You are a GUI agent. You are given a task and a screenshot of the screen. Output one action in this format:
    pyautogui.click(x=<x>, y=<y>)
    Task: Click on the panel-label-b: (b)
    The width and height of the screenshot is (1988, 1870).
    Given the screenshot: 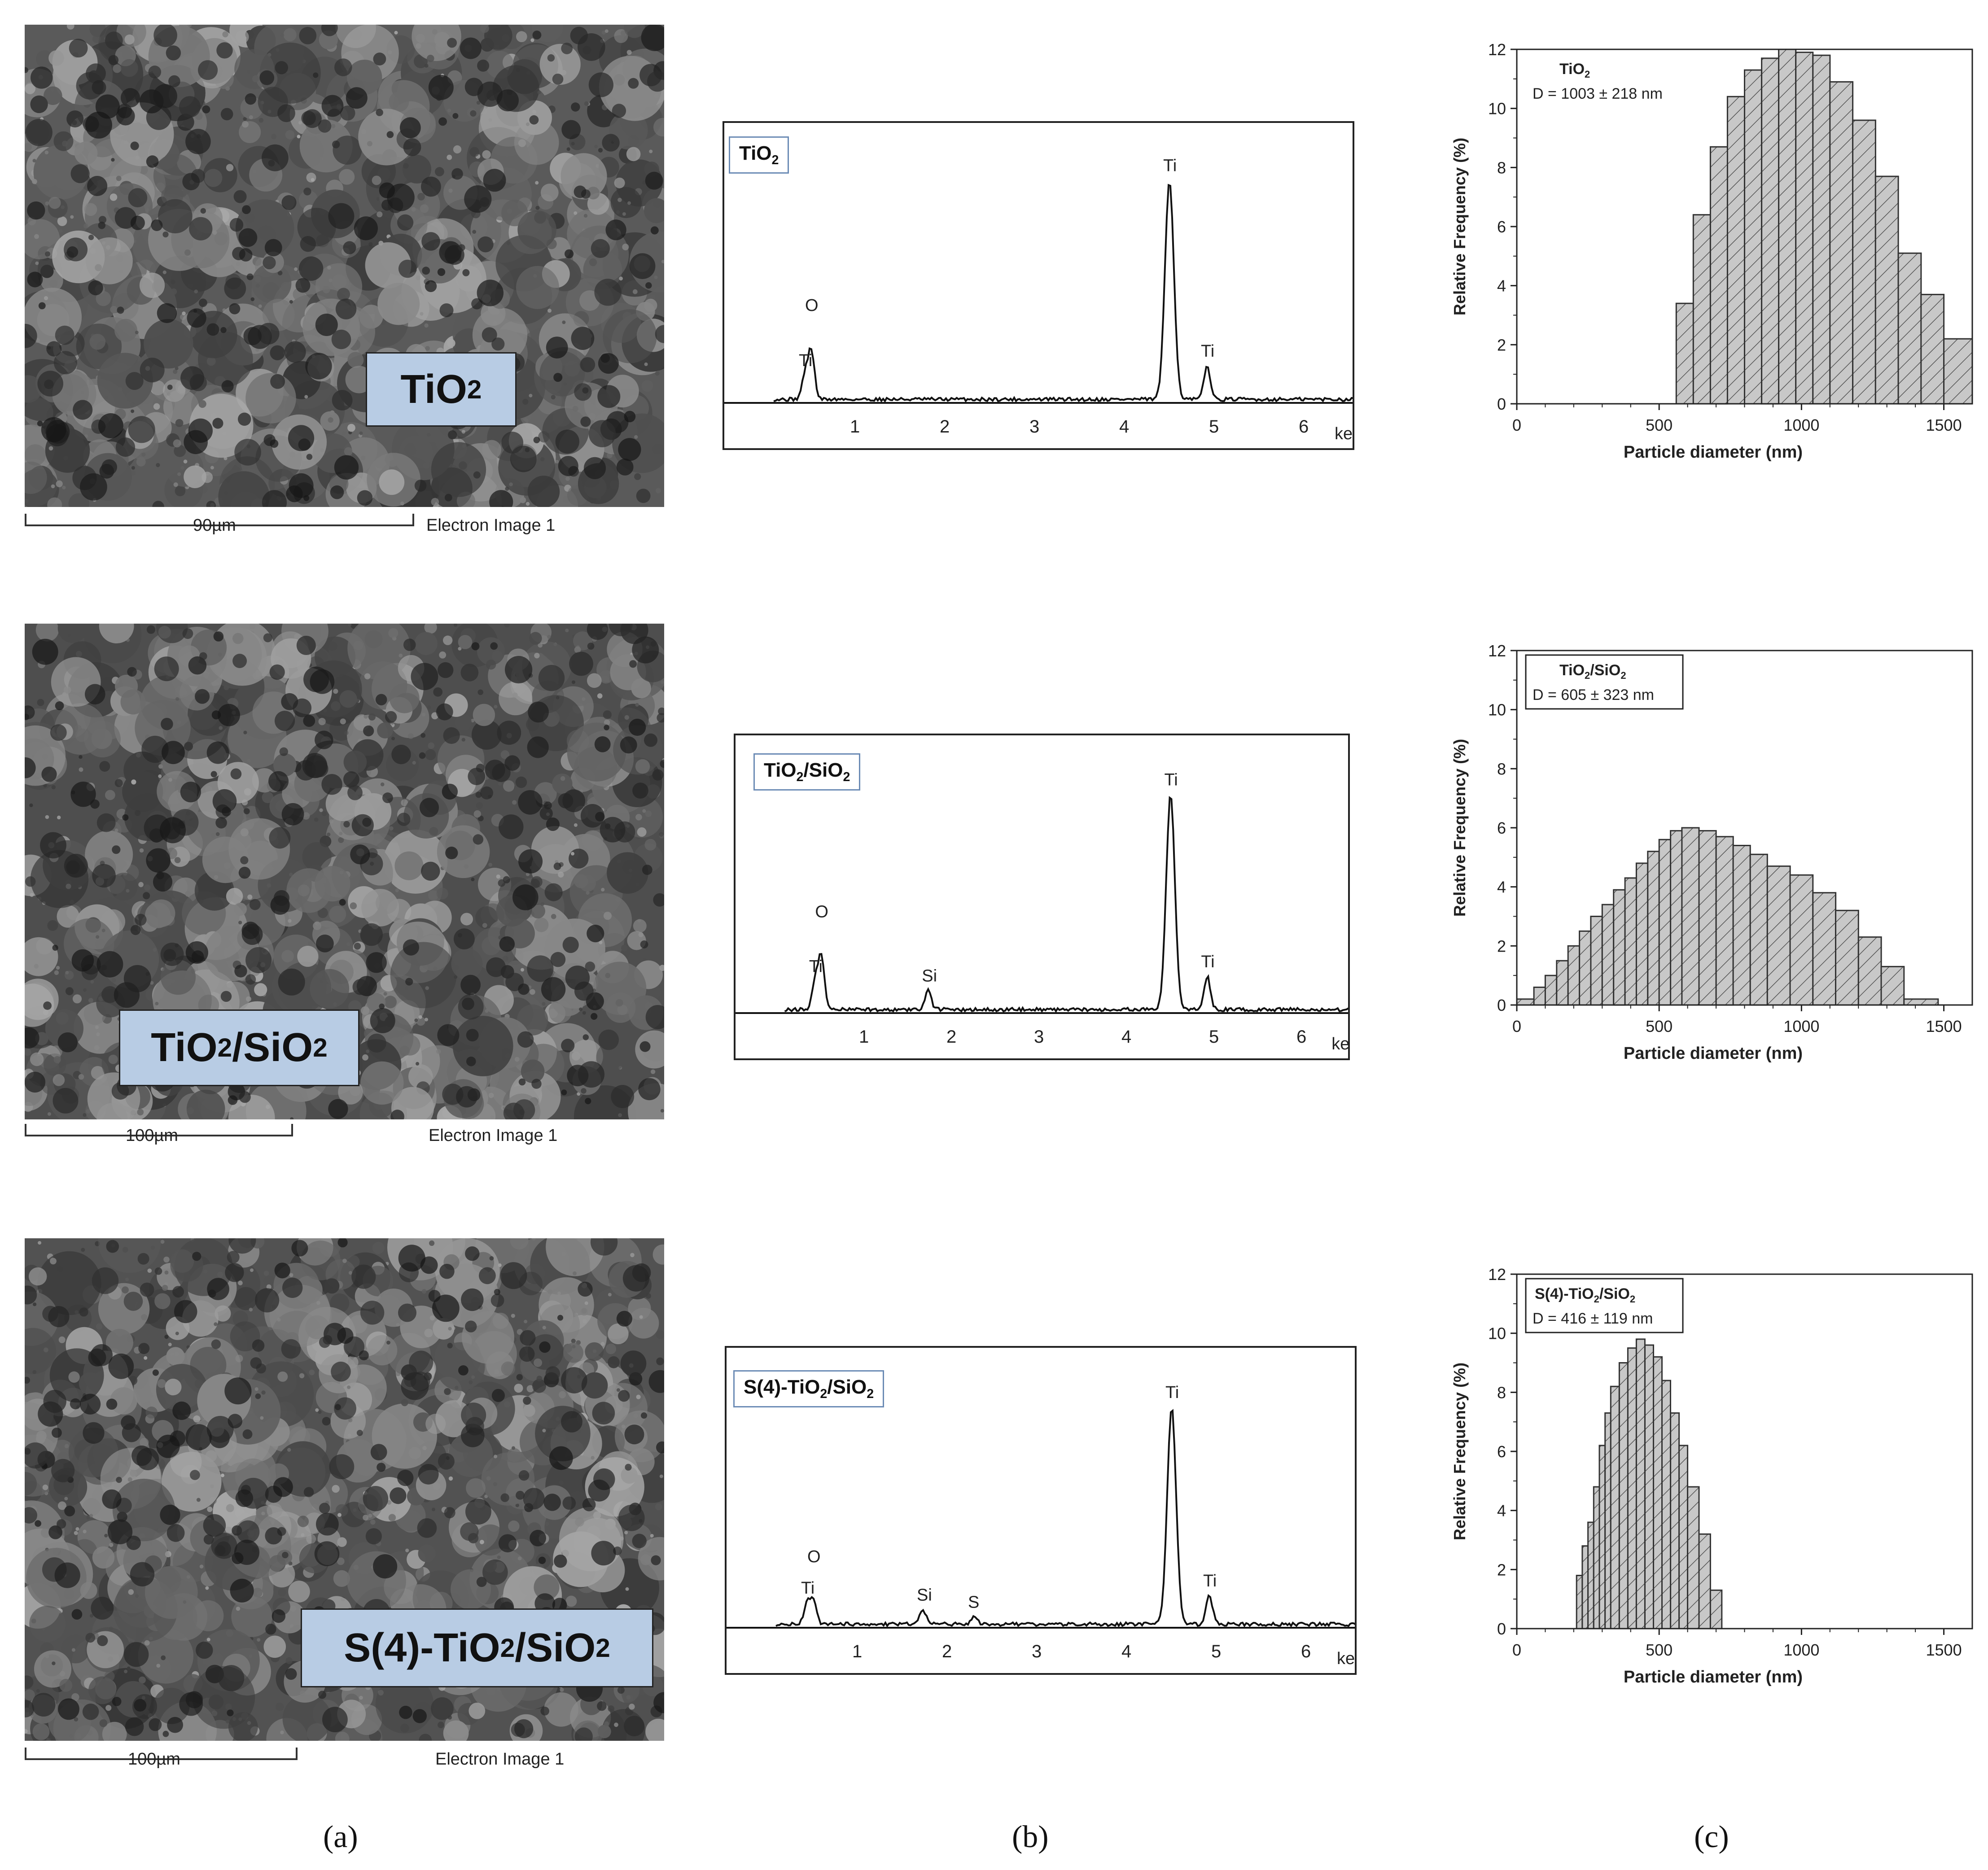 What is the action you would take?
    pyautogui.click(x=1030, y=1837)
    